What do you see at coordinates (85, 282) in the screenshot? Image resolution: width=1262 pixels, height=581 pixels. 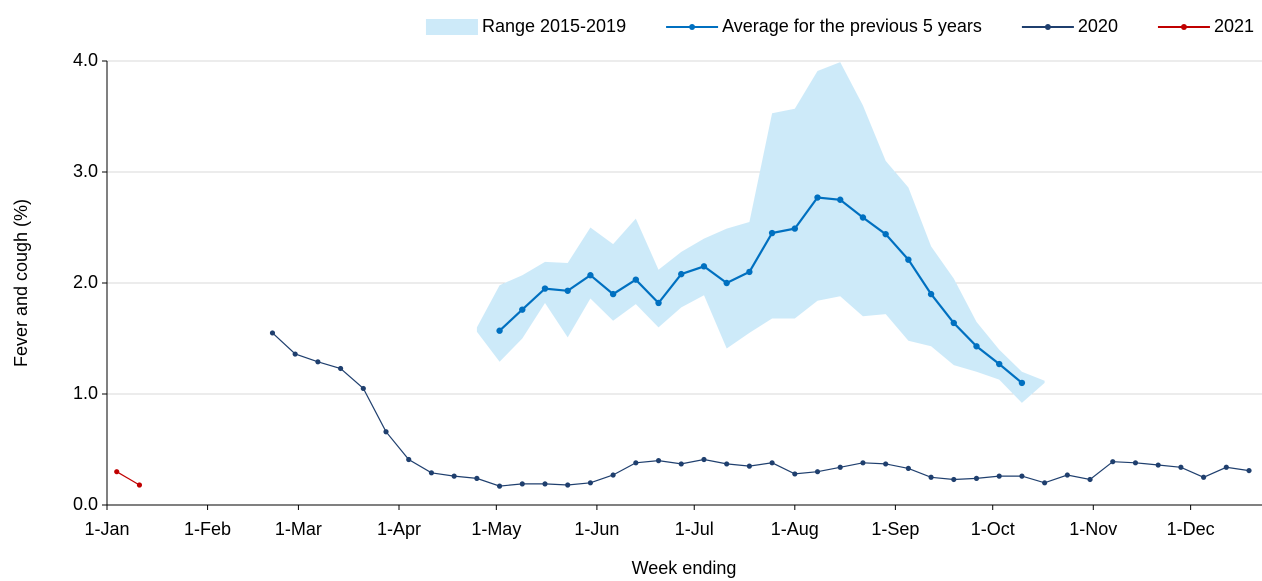 I see `y-tick-label: 2.0` at bounding box center [85, 282].